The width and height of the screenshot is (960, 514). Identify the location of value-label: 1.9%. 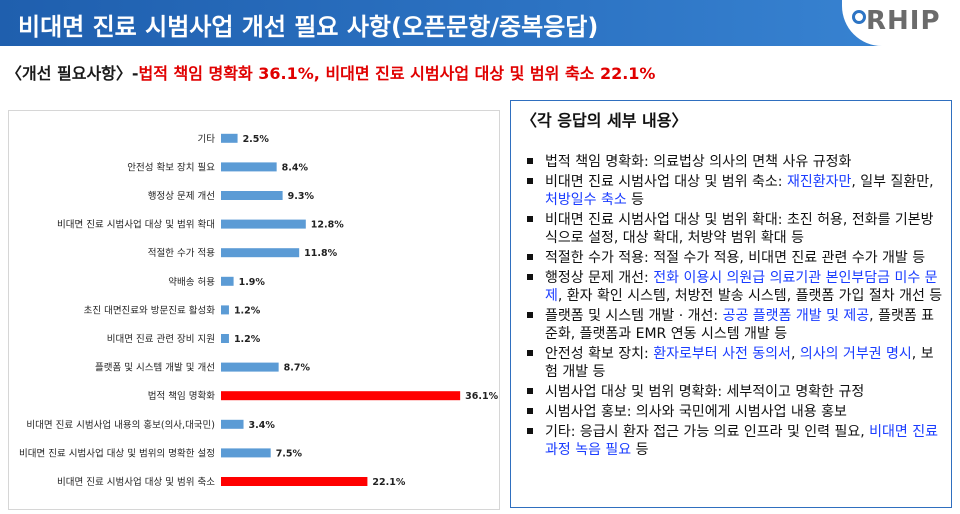
(252, 282).